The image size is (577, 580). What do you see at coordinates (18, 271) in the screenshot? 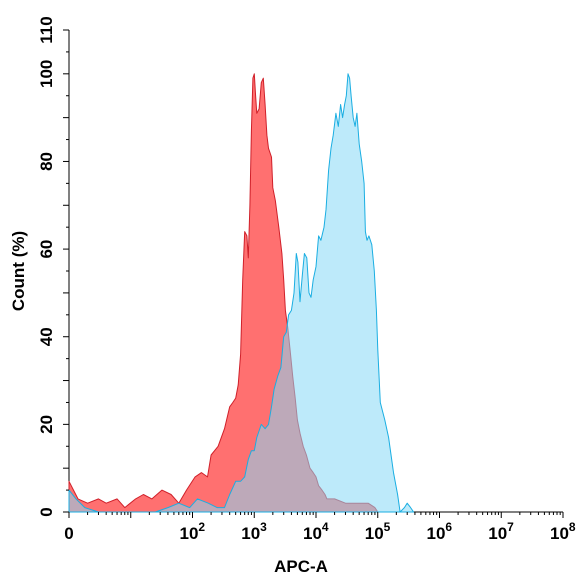
I see `y-axis-title: Count (%)` at bounding box center [18, 271].